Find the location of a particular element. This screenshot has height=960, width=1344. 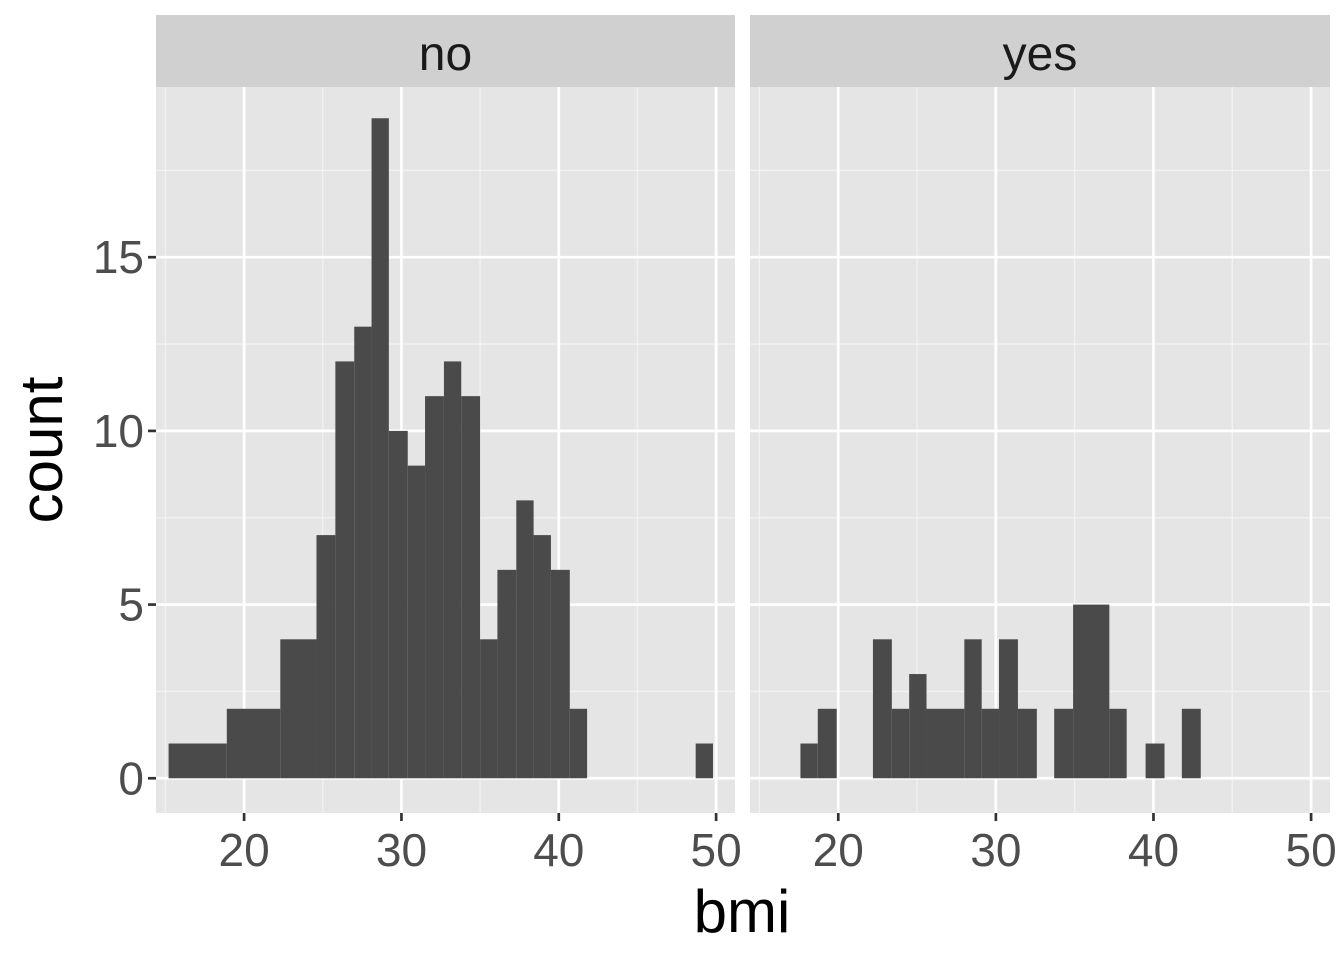

y-axis-title: count is located at coordinates (41, 449).